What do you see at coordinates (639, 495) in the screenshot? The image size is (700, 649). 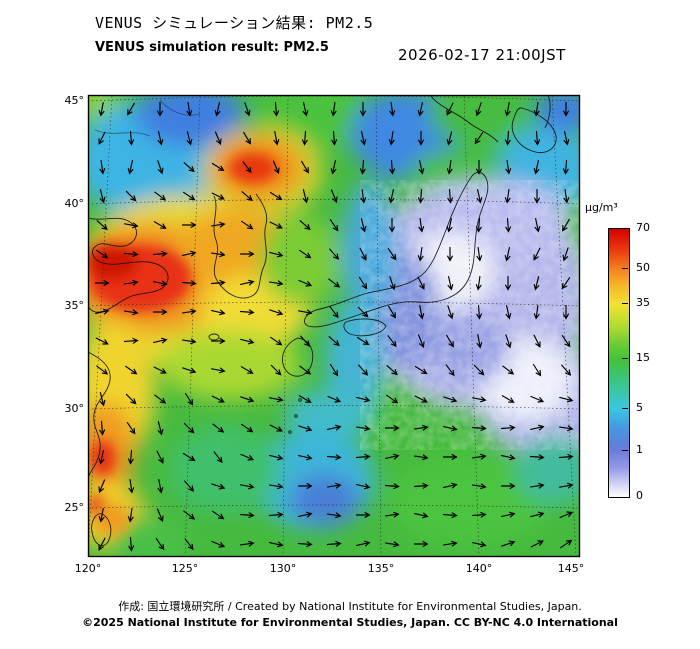 I see `colorbar-tick: 0` at bounding box center [639, 495].